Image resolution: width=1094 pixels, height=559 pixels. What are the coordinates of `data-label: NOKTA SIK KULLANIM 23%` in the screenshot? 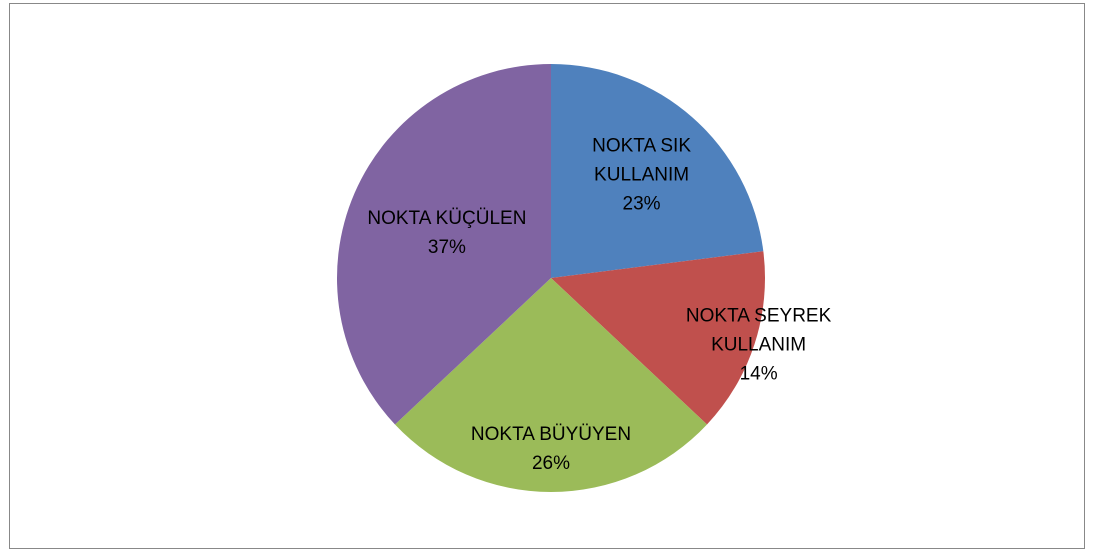 It's located at (642, 175).